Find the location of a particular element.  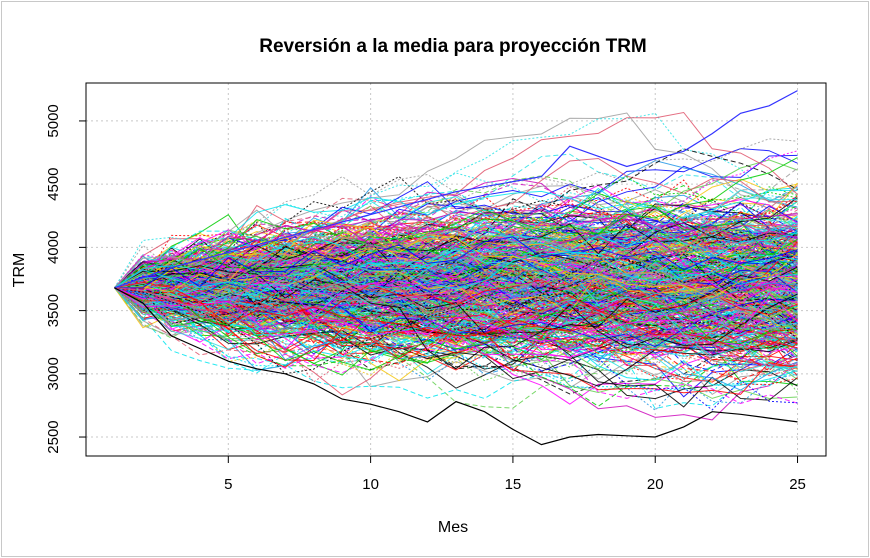

y-tick-label: 3500 is located at coordinates (53, 310).